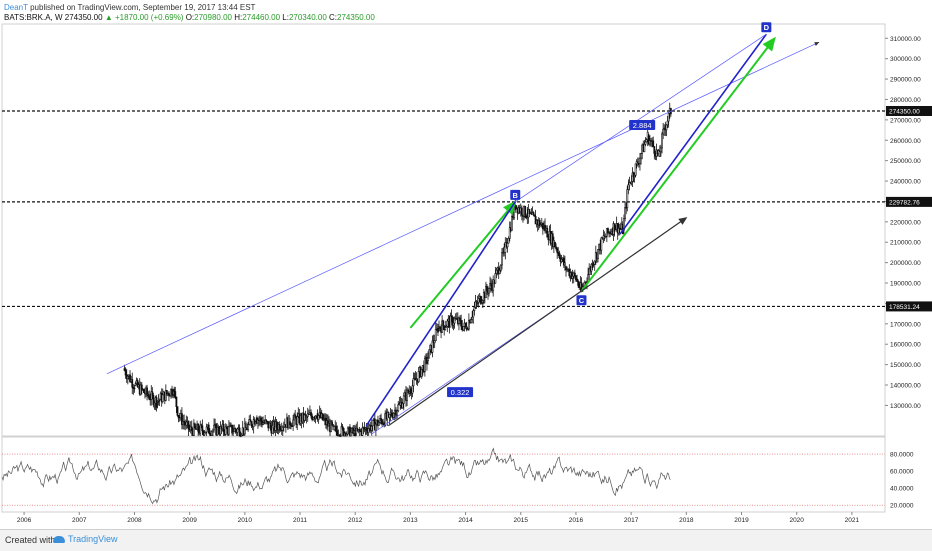  I want to click on ratio-label: 2.884, so click(642, 125).